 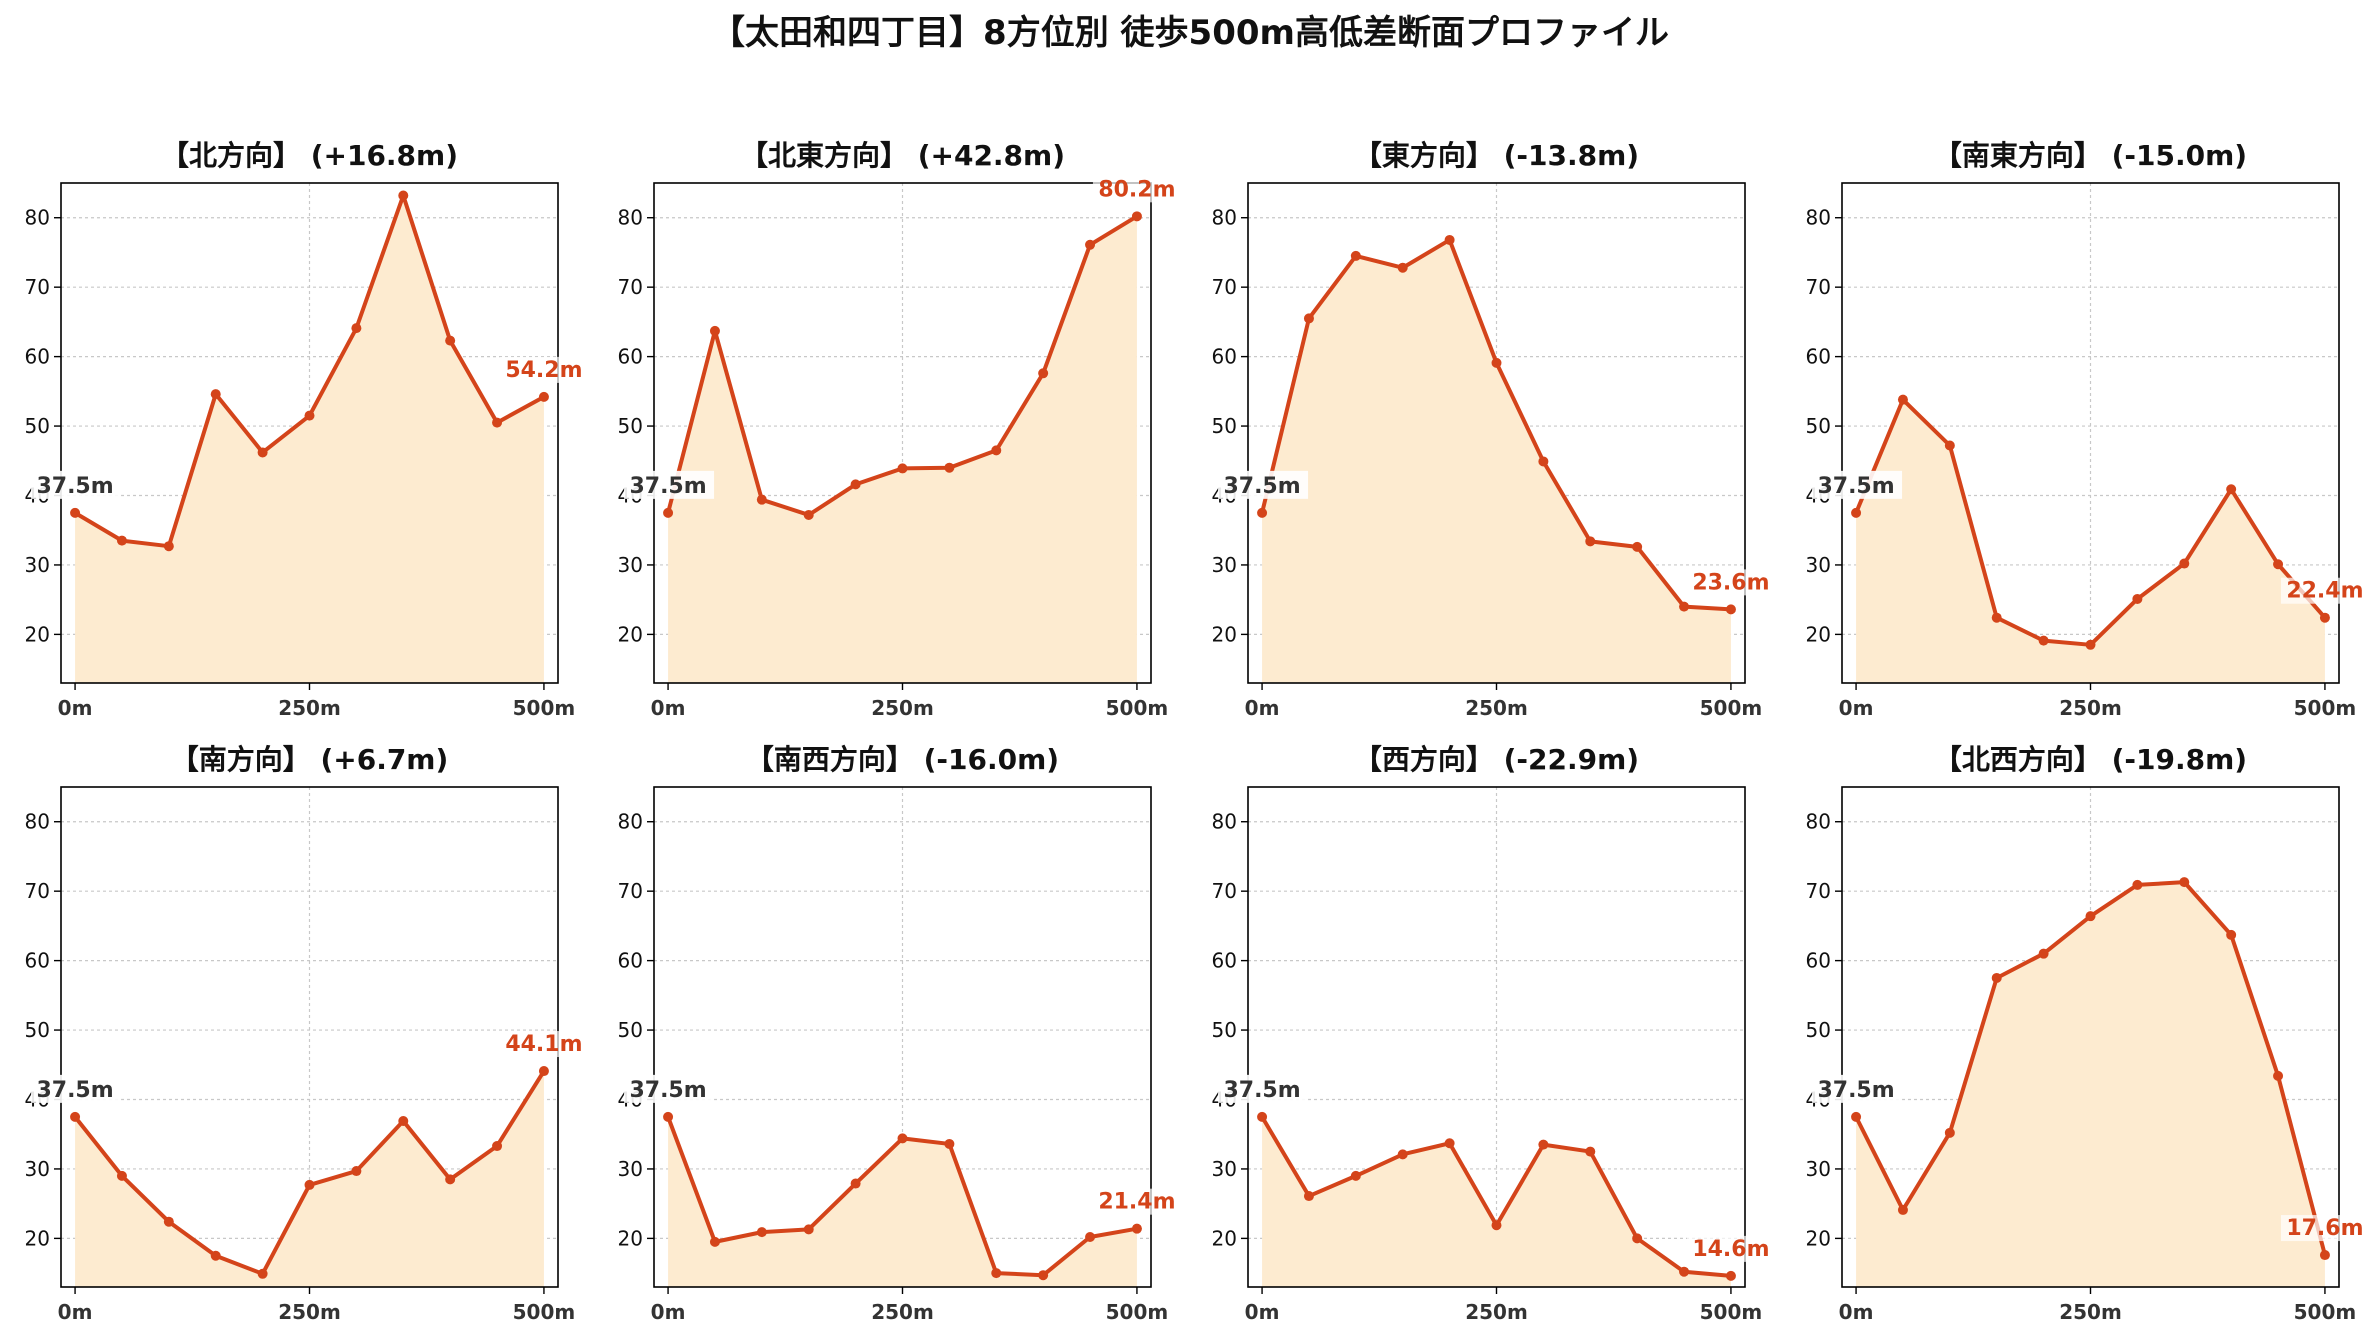 What do you see at coordinates (1496, 155) in the screenshot?
I see `chart-title: 【東方向】 (-13.8m)` at bounding box center [1496, 155].